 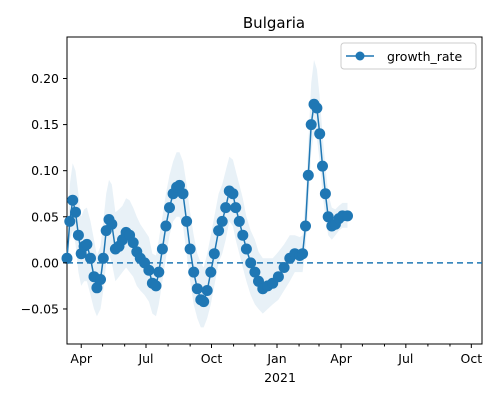 I want to click on y-tick-label: 0.00, so click(x=45, y=262).